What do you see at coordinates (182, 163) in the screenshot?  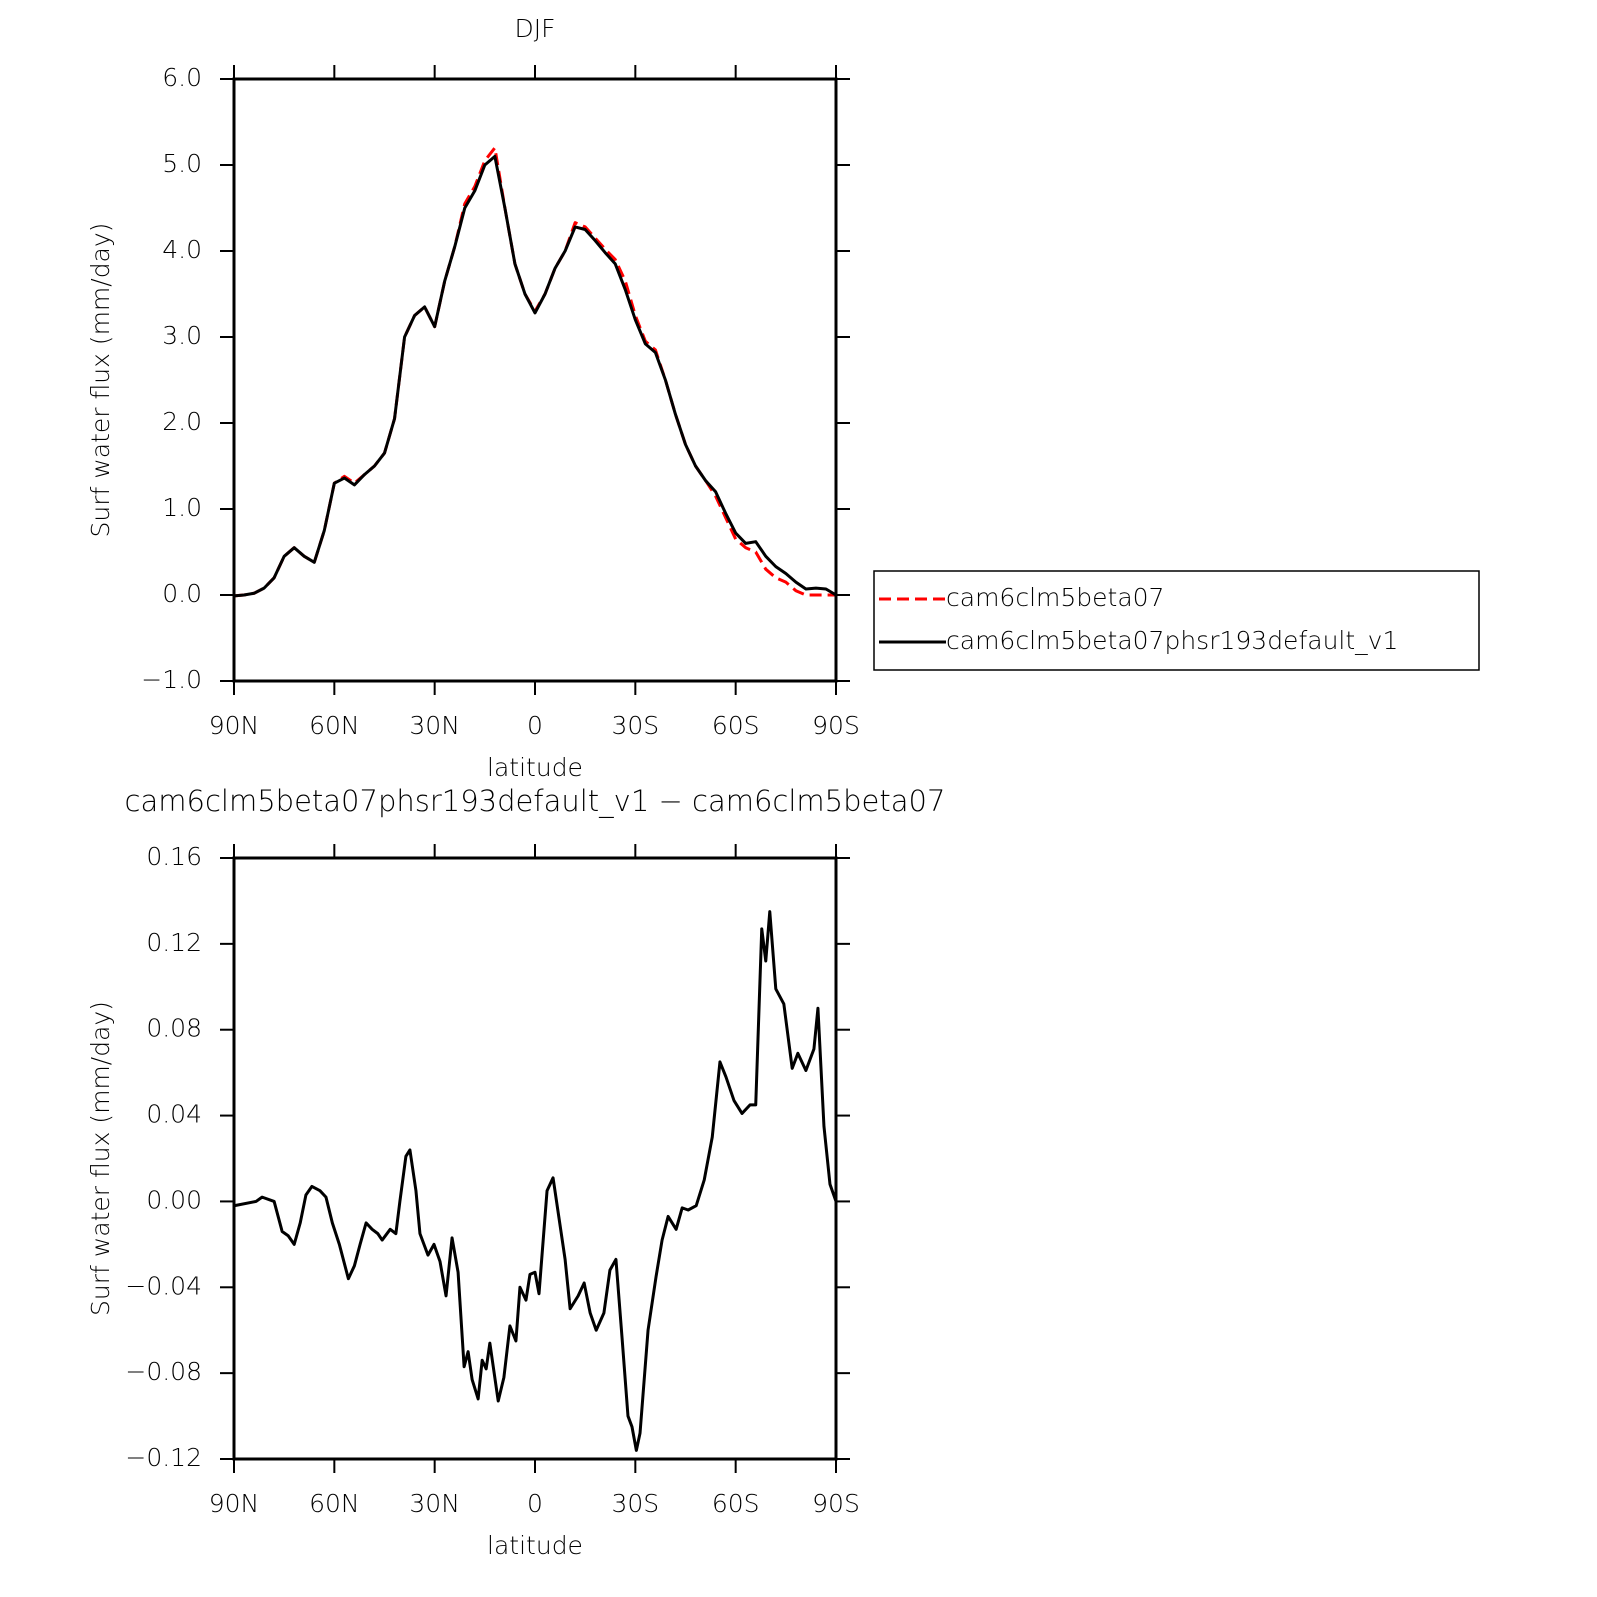 I see `y-tick-label: 5.0` at bounding box center [182, 163].